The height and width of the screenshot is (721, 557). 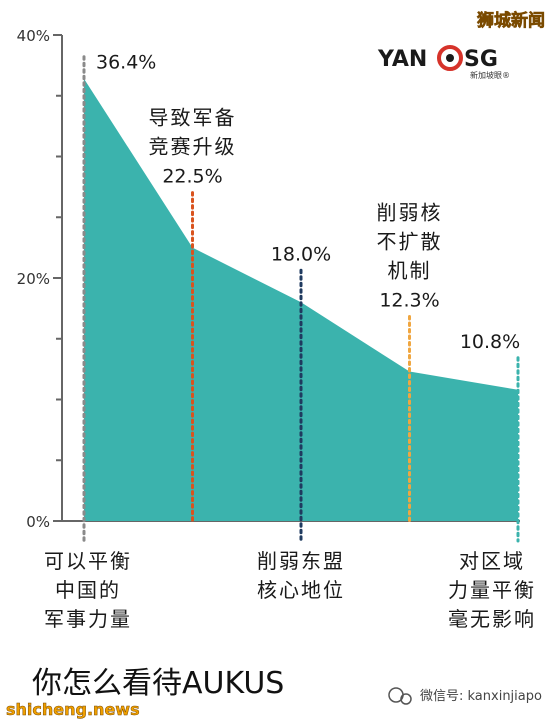 What do you see at coordinates (193, 147) in the screenshot?
I see `category-label: 竞赛升级` at bounding box center [193, 147].